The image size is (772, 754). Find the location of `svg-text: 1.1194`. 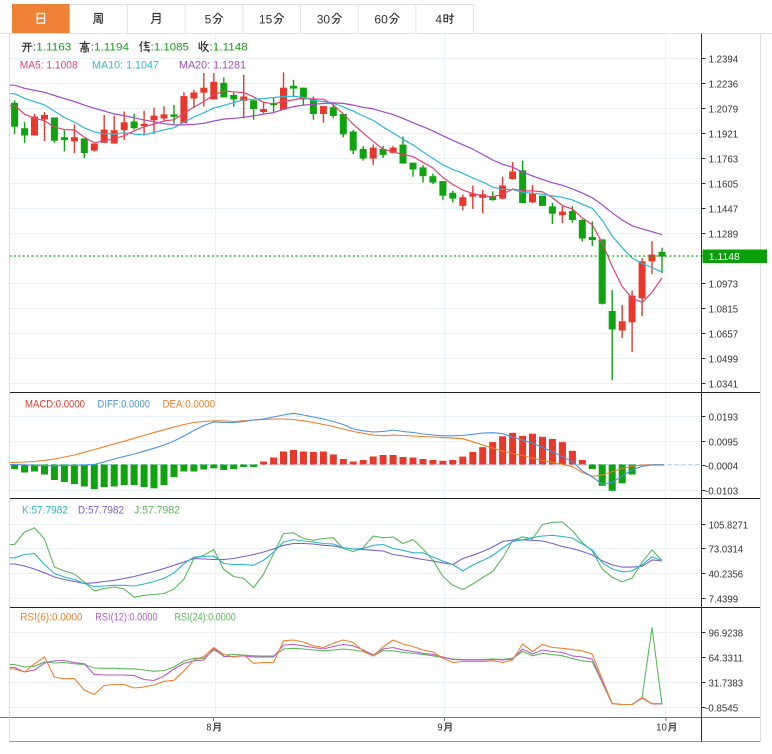

svg-text: 1.1194 is located at coordinates (111, 48).